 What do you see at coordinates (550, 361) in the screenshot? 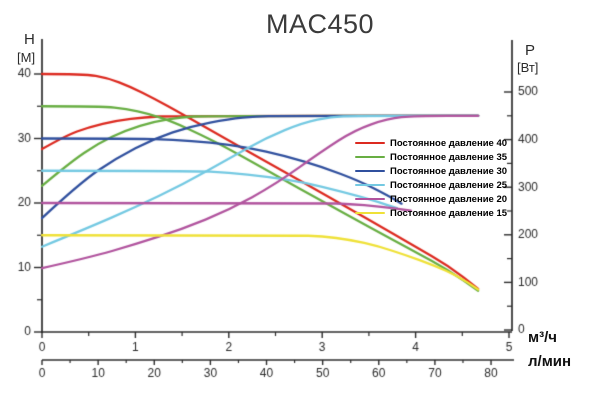
I see `x-axis-secondary-unit: л/мин` at bounding box center [550, 361].